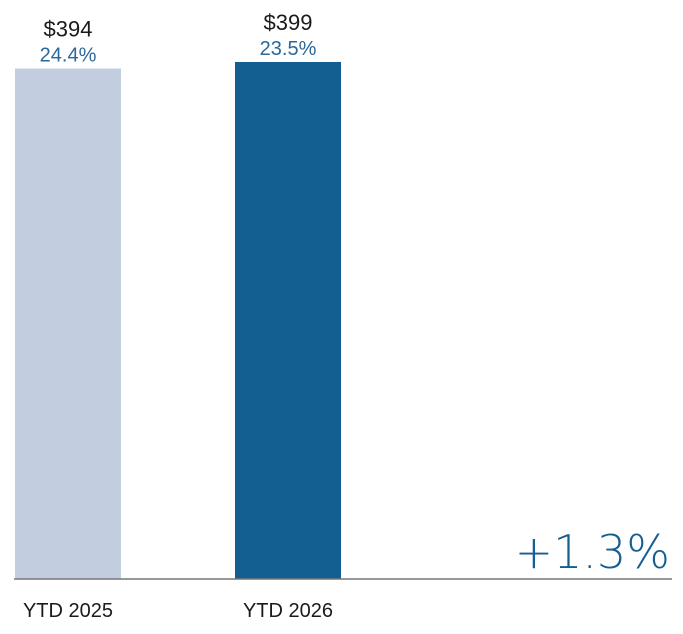 This screenshot has width=683, height=634. I want to click on percent-label: 23.5%, so click(288, 49).